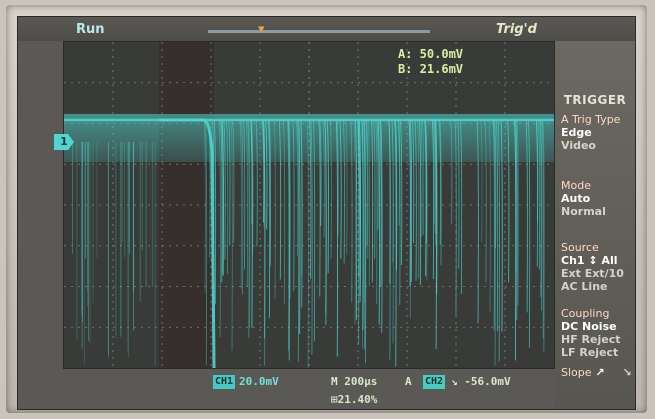 This screenshot has height=419, width=655. Describe the element at coordinates (589, 326) in the screenshot. I see `coupling-dc-noise: DC Noise` at that location.